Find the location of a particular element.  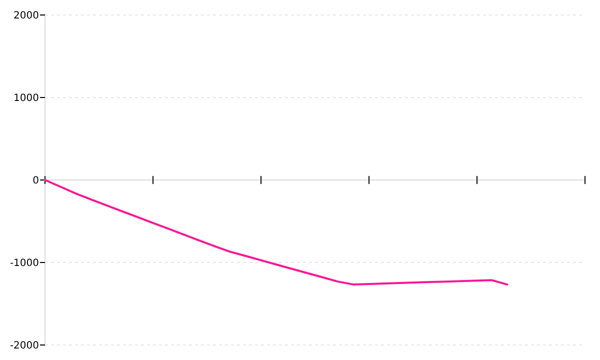

y-tick-label: -1000 is located at coordinates (24, 263).